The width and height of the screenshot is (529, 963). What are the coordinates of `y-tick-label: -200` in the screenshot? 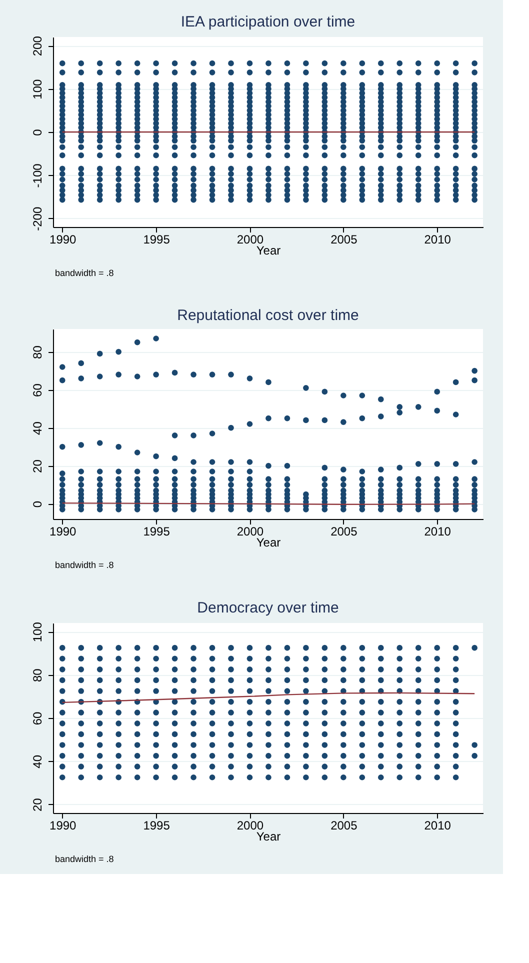 It's located at (37, 218).